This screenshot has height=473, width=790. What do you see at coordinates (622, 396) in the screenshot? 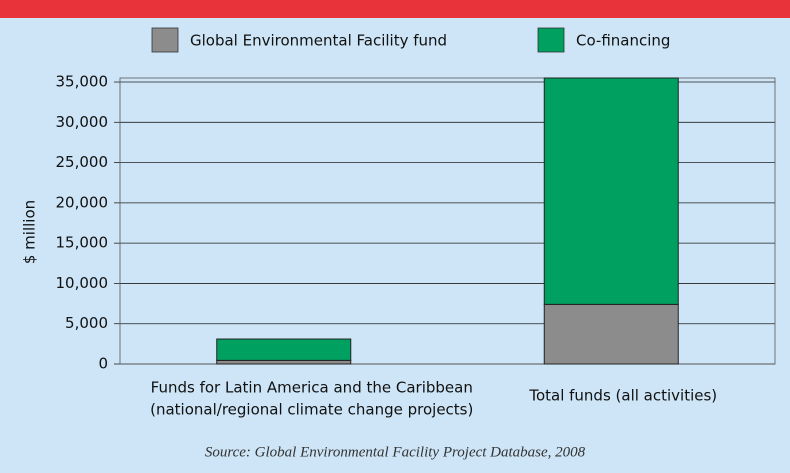
I see `x-tick-label: Total funds (all activities)` at bounding box center [622, 396].